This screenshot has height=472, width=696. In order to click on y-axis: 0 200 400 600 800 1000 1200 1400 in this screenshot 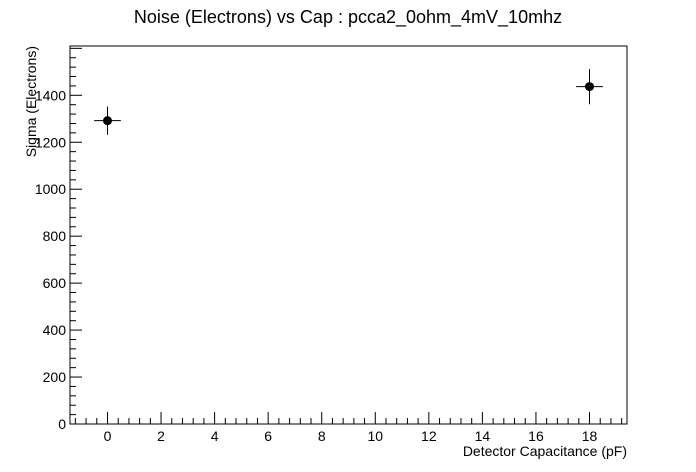, I will do `click(58, 239)`.